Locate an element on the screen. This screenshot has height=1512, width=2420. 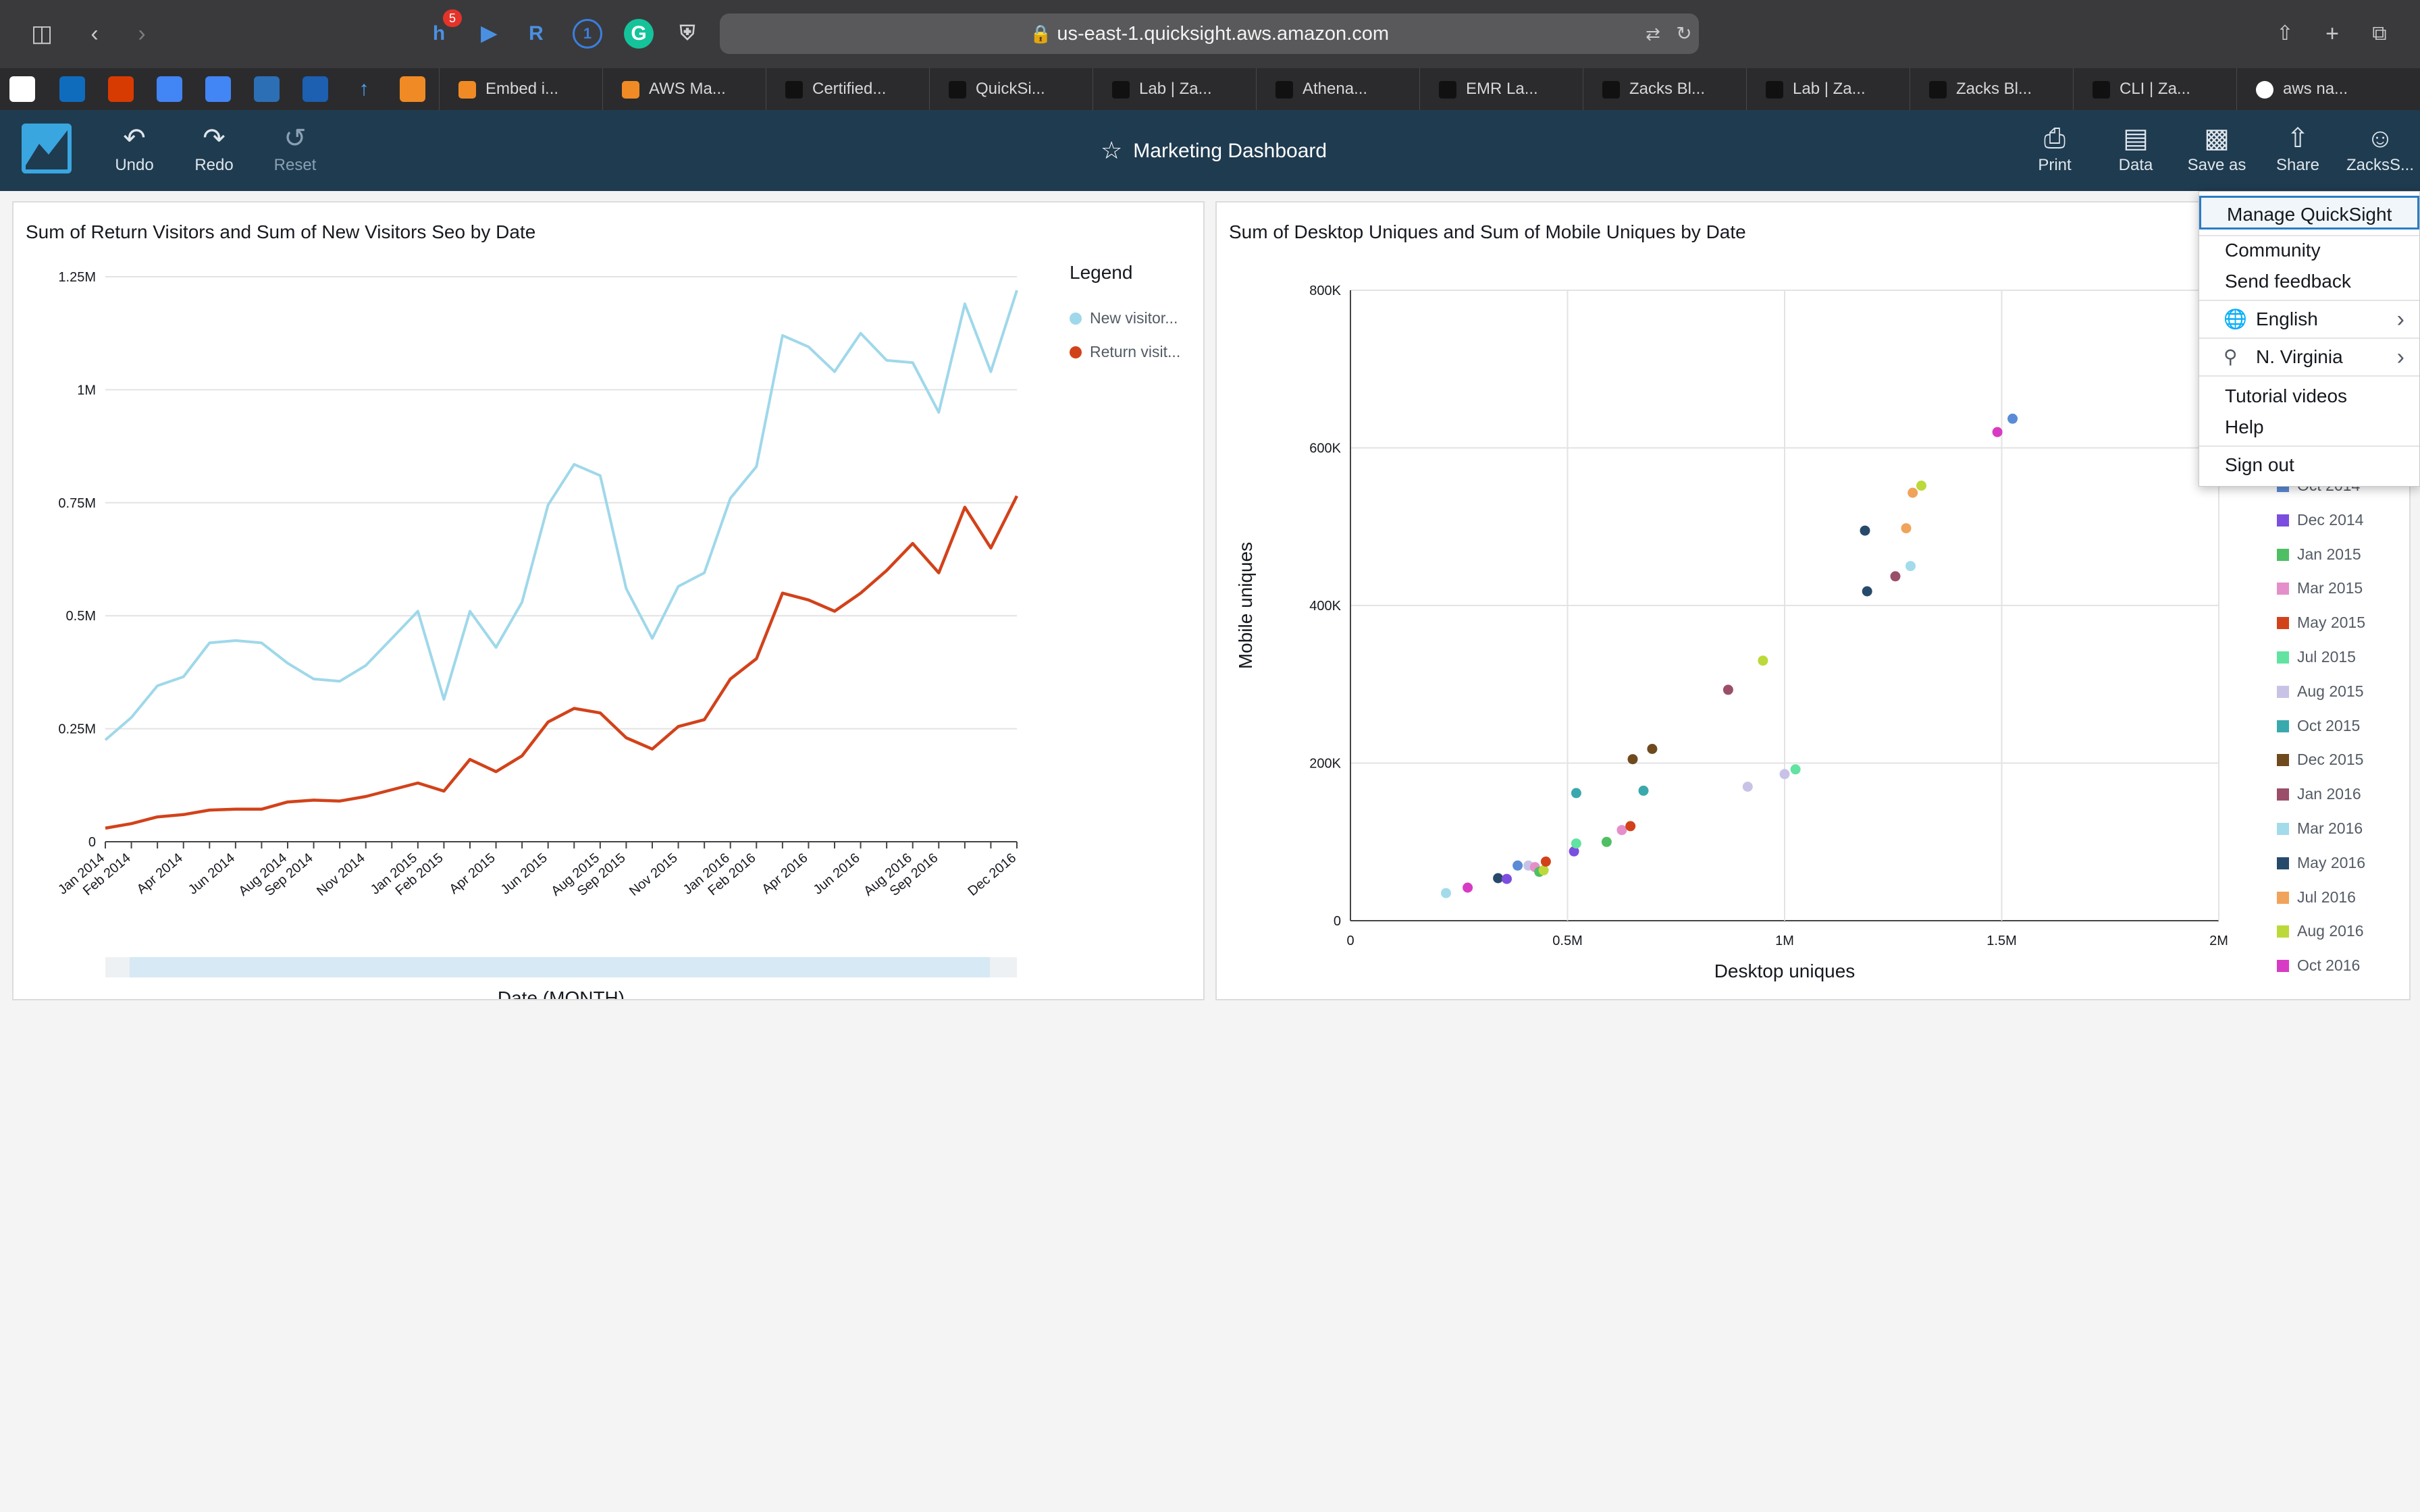
legend-entry: Mar 2015 is located at coordinates (2320, 588).